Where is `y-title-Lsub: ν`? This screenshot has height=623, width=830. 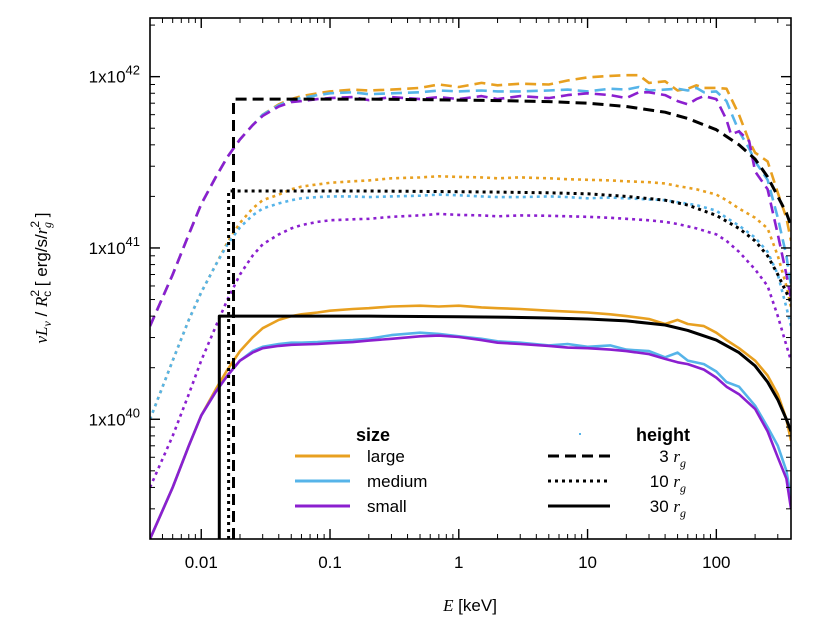
y-title-Lsub: ν is located at coordinates (47, 324).